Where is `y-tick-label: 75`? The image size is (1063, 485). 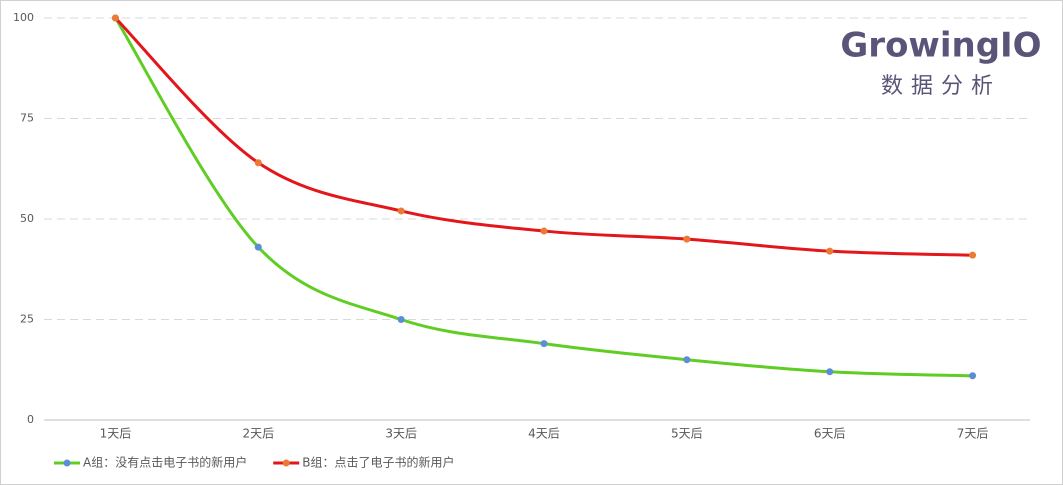
y-tick-label: 75 is located at coordinates (27, 118).